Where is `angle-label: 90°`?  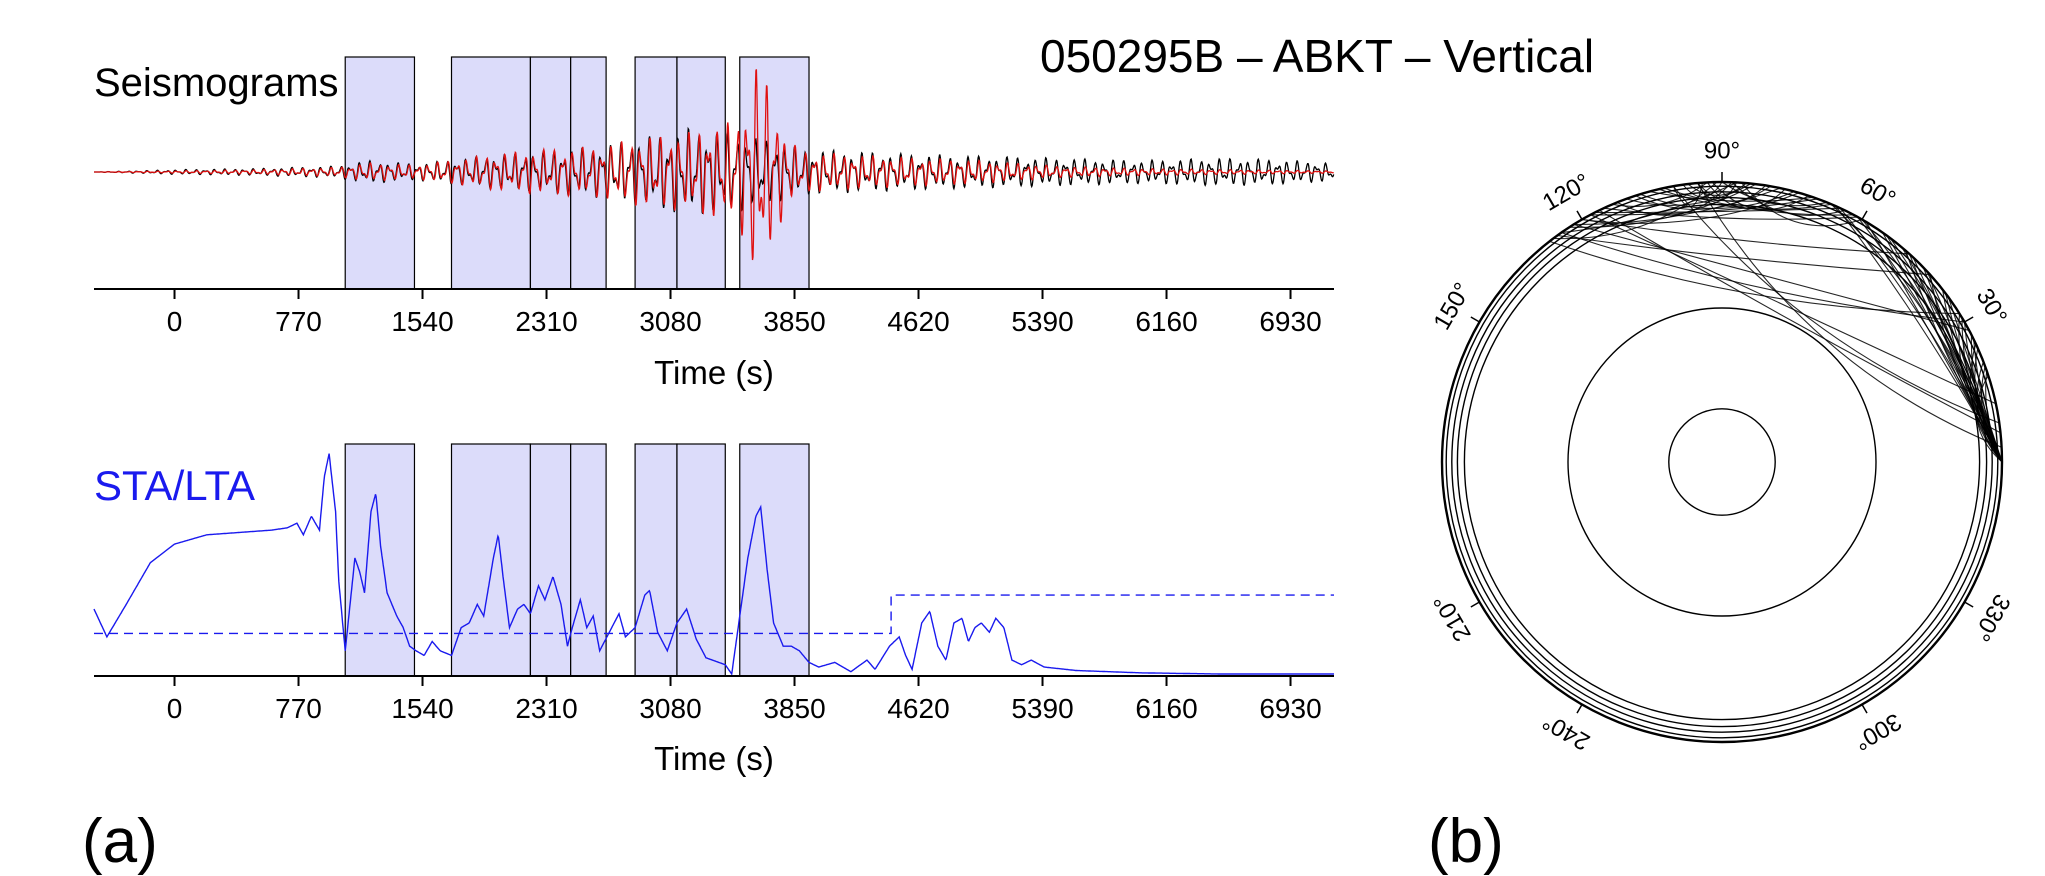
angle-label: 90° is located at coordinates (1722, 150).